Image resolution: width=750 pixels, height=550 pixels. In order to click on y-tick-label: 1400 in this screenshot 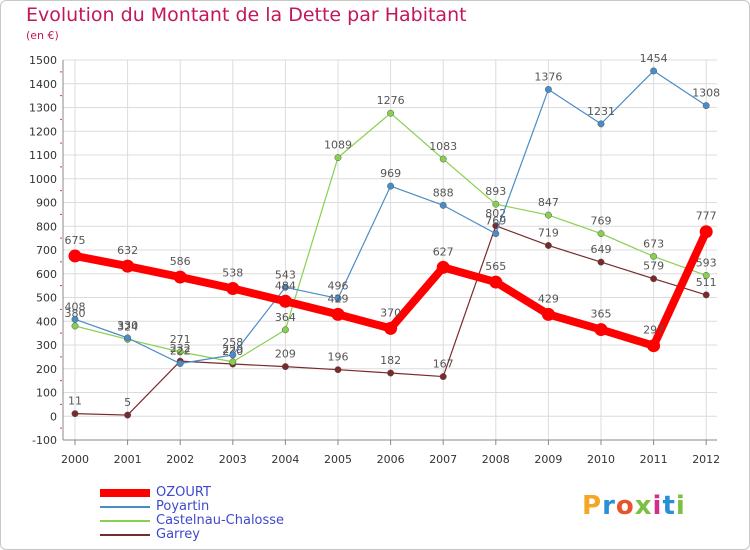, I will do `click(43, 84)`.